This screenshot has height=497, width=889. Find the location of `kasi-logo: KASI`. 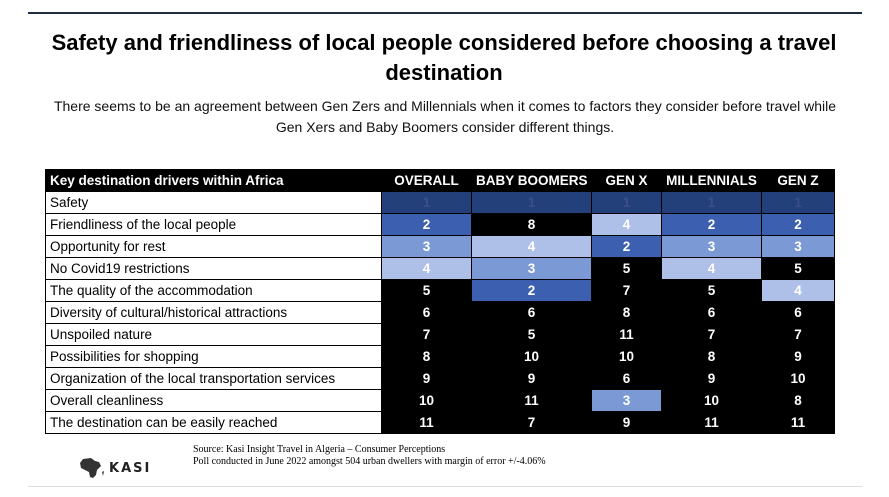

kasi-logo: KASI is located at coordinates (117, 468).